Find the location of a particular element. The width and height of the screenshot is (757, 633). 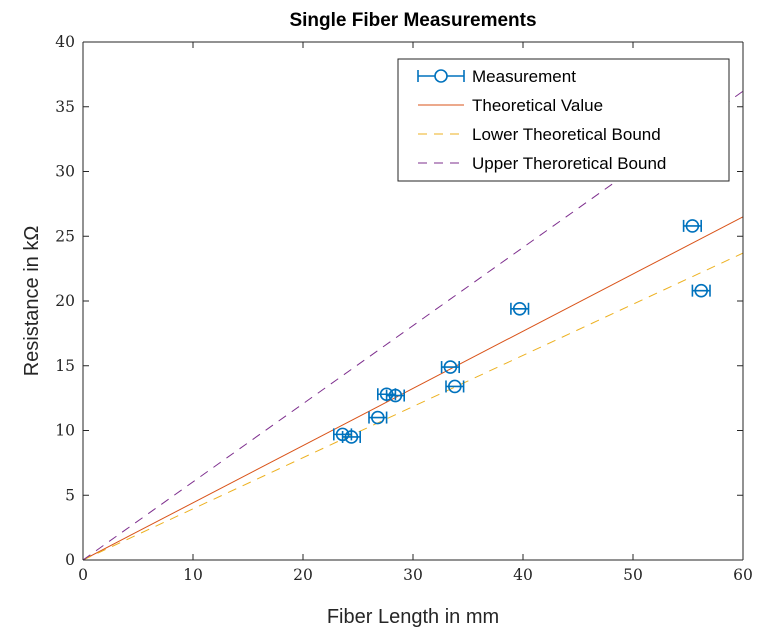

legend-swatch-marker is located at coordinates (441, 76).